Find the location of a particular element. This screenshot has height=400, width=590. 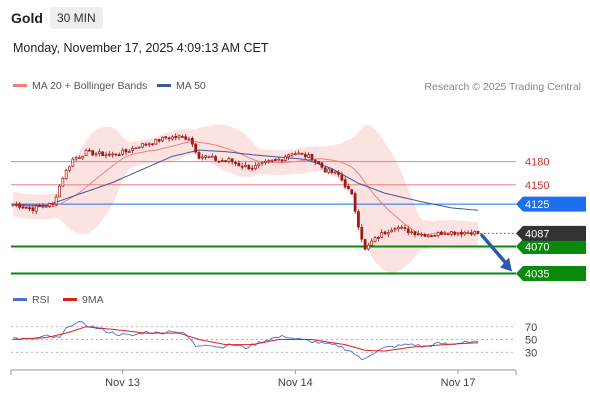

x-tick-label: Nov 14 is located at coordinates (295, 383).